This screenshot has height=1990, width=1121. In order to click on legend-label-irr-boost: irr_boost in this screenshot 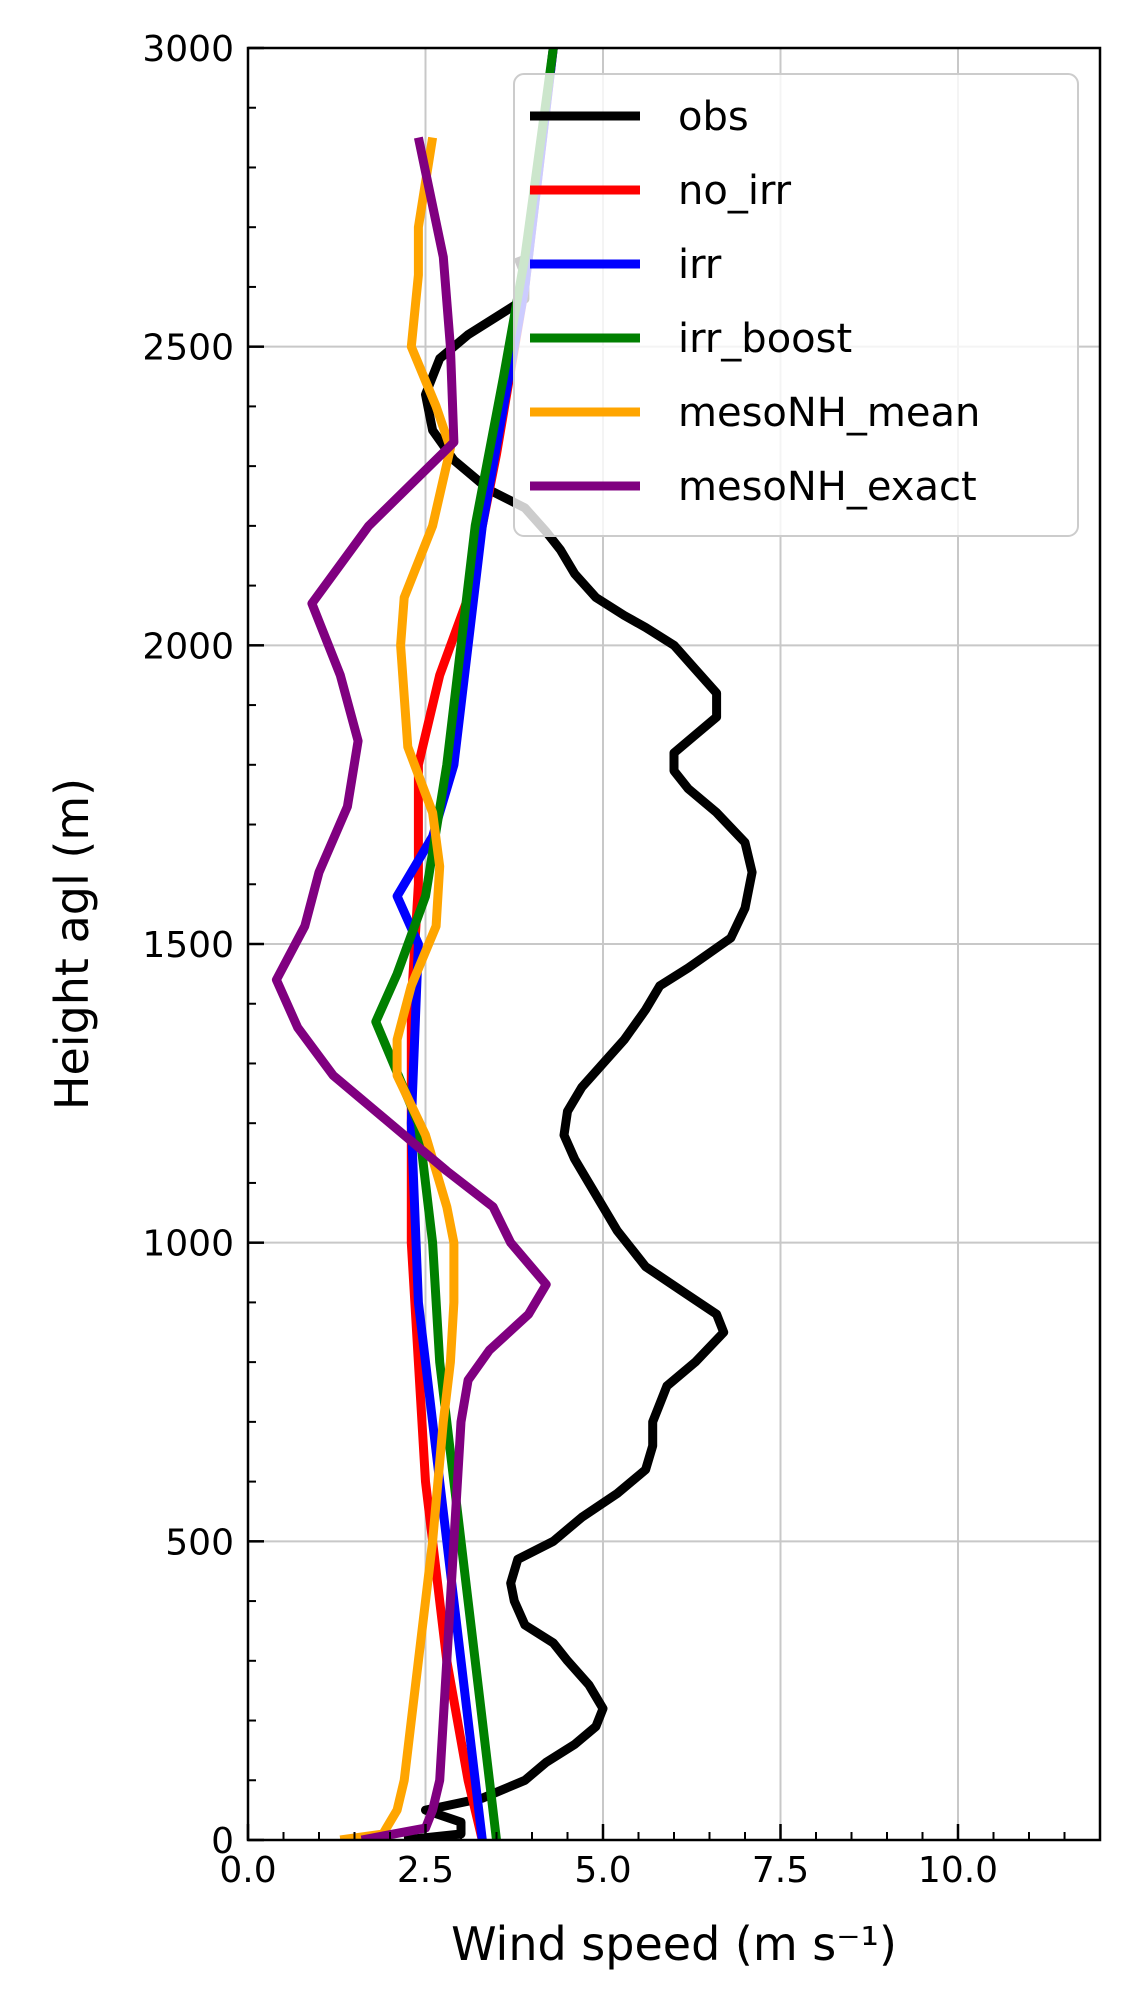, I will do `click(765, 339)`.